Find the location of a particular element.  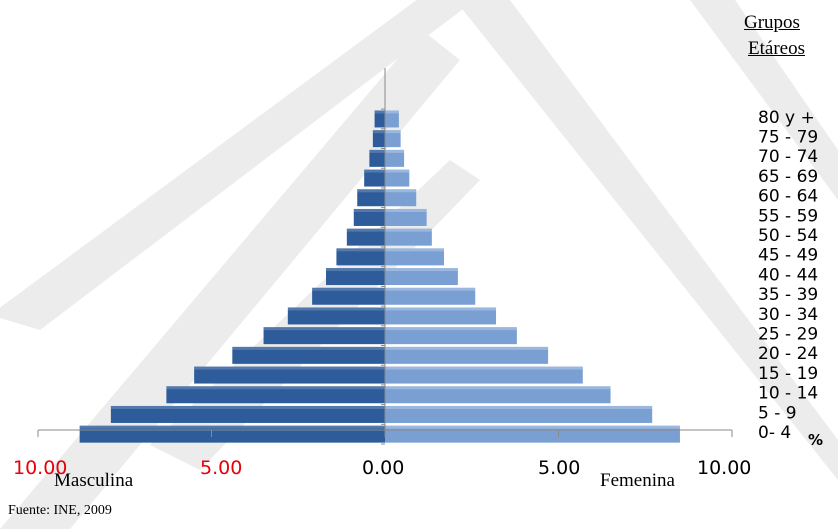

source-note: Fuente: INE, 2009 is located at coordinates (60, 510).